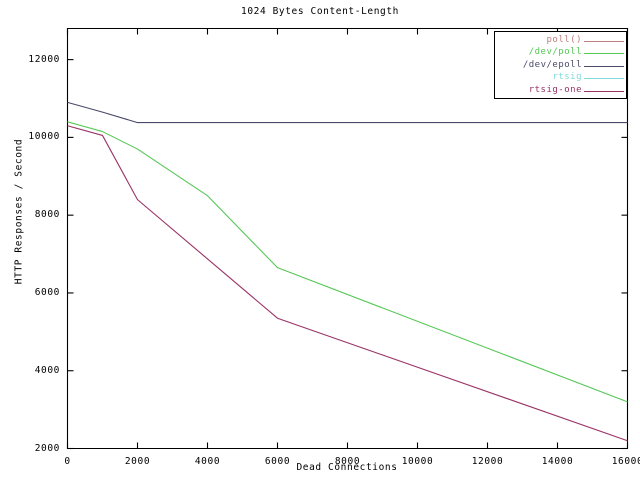 The height and width of the screenshot is (480, 640). I want to click on legend-item-label: /dev/epoll, so click(552, 64).